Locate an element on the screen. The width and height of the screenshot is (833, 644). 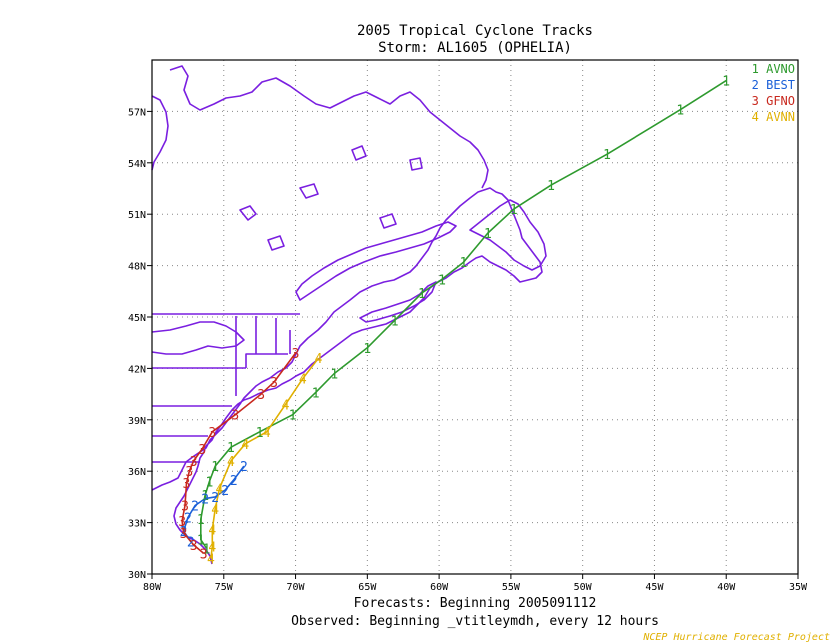
y-tick-label: 36N is located at coordinates (137, 472).